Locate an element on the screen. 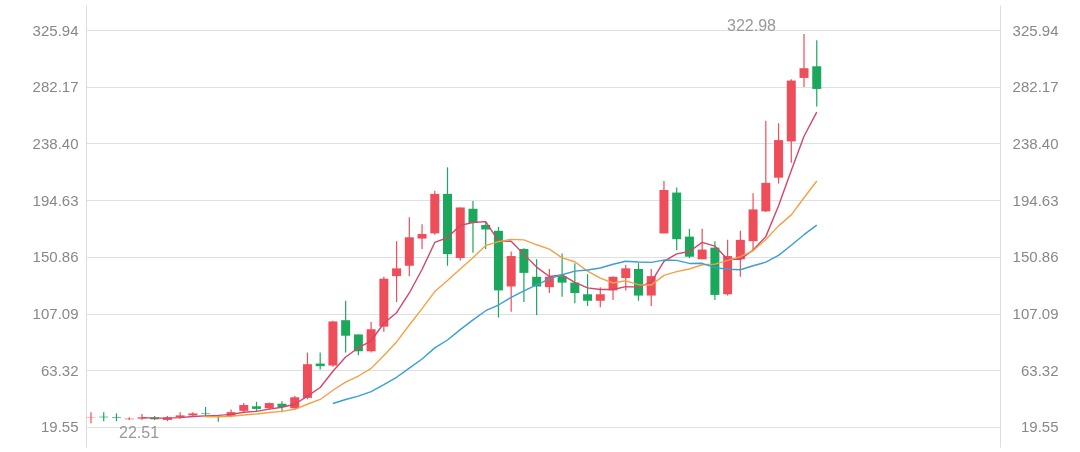 The width and height of the screenshot is (1080, 452). y-tick-label: 325.94 is located at coordinates (55, 30).